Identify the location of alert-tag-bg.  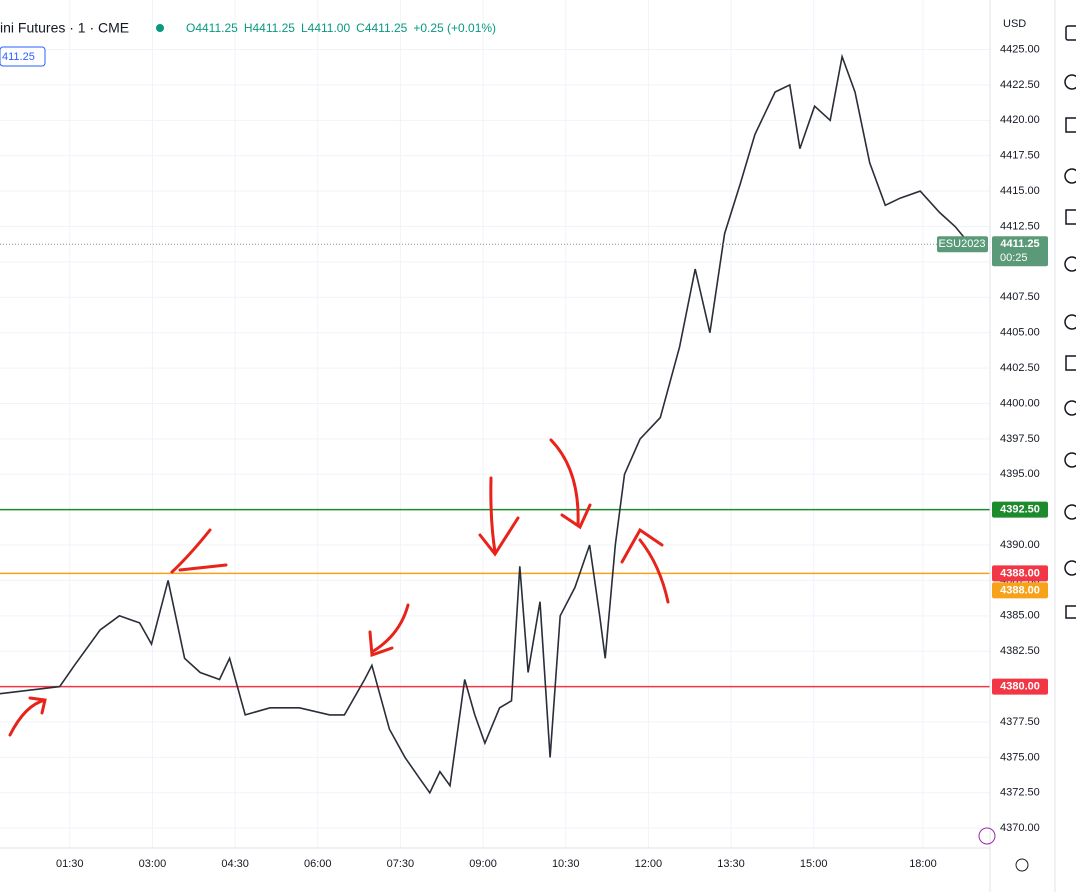
(1020, 573).